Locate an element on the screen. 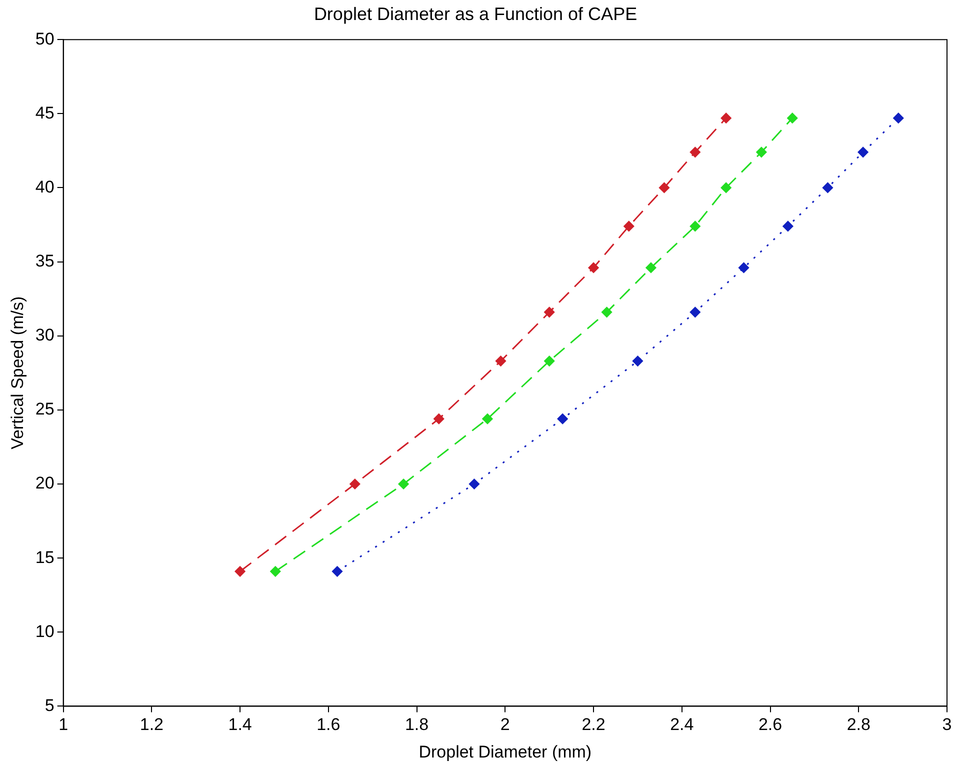  y-tick-label: 5 is located at coordinates (49, 705).